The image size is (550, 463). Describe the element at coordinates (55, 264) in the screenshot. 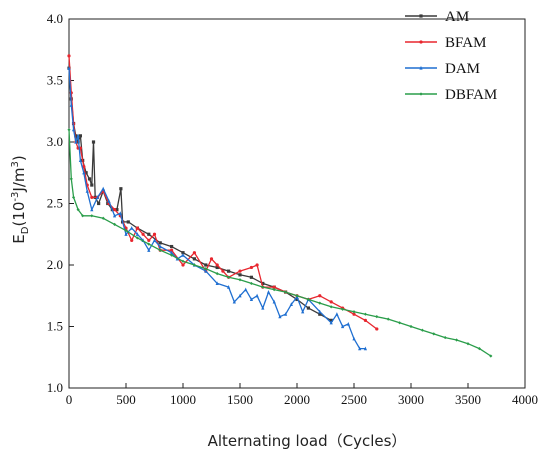

I see `y-tick-label: 2.0` at that location.